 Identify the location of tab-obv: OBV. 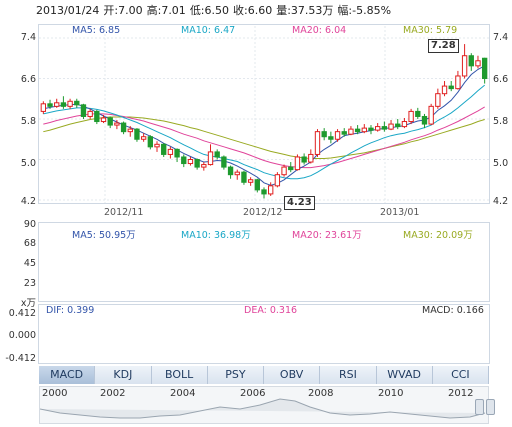
(292, 375).